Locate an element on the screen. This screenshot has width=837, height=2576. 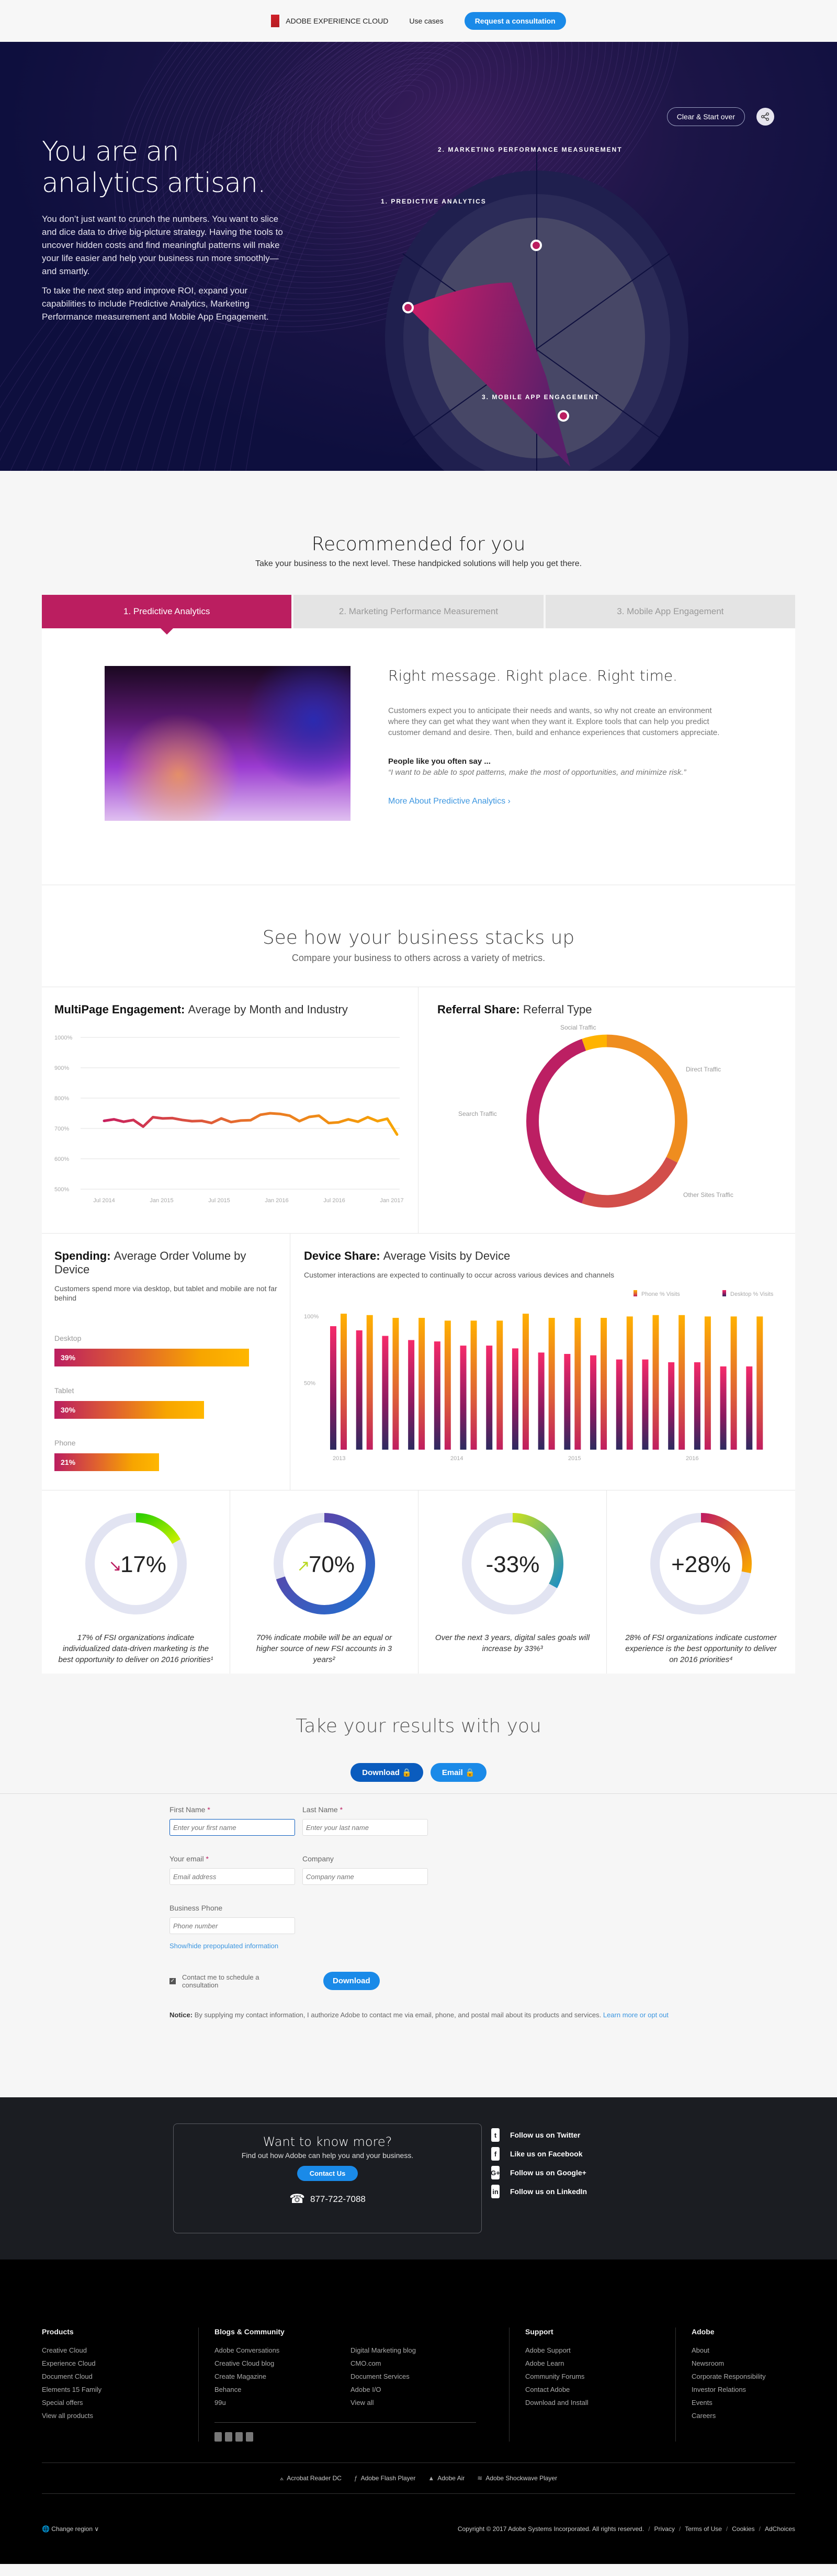
email-input is located at coordinates (232, 1877).